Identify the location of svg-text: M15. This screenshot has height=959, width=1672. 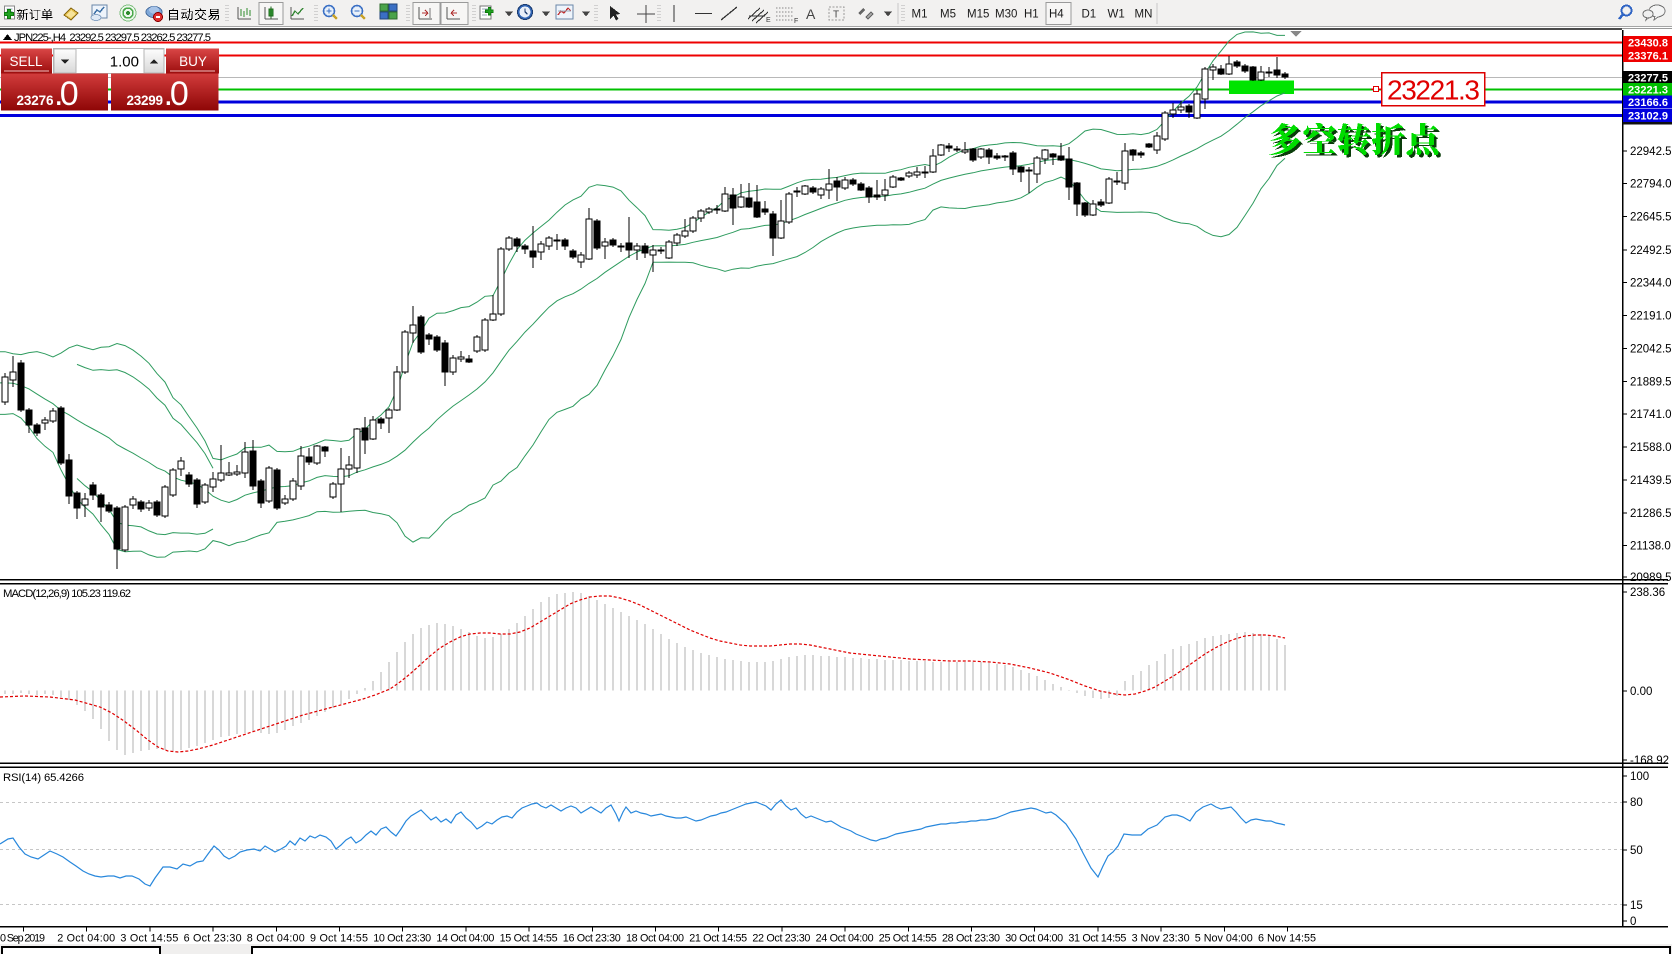
(978, 15).